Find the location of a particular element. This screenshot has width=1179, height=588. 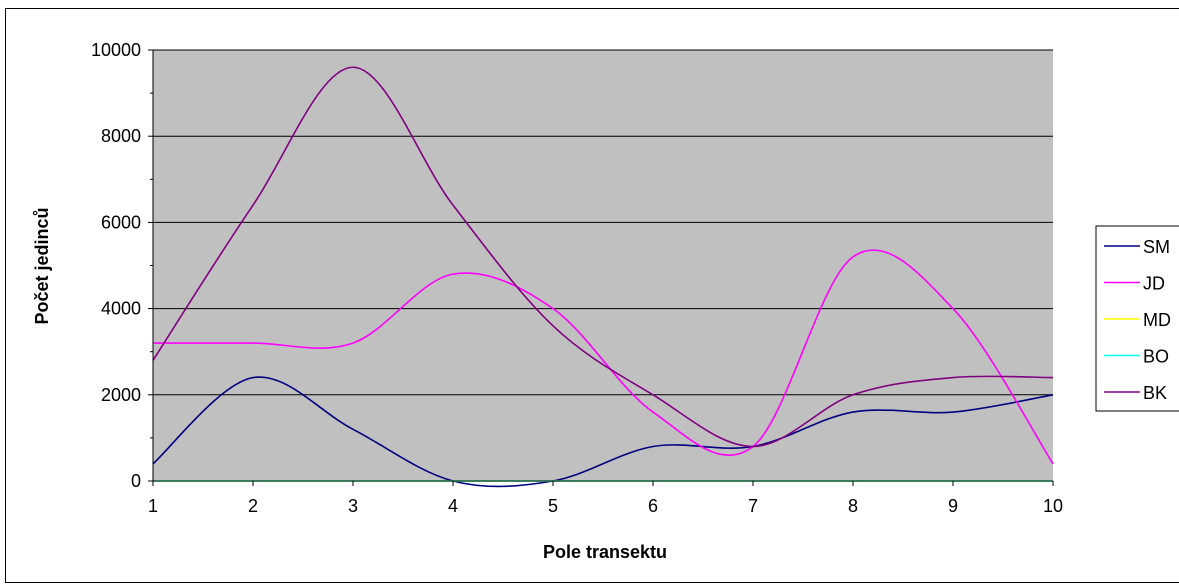

x-tick-label: 6 is located at coordinates (653, 506).